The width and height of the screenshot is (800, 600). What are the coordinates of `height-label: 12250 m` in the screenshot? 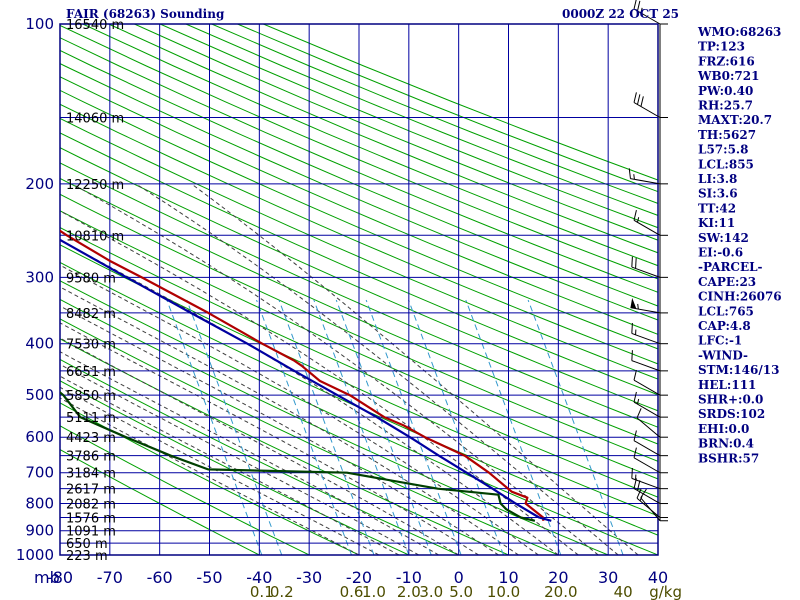 It's located at (95, 185).